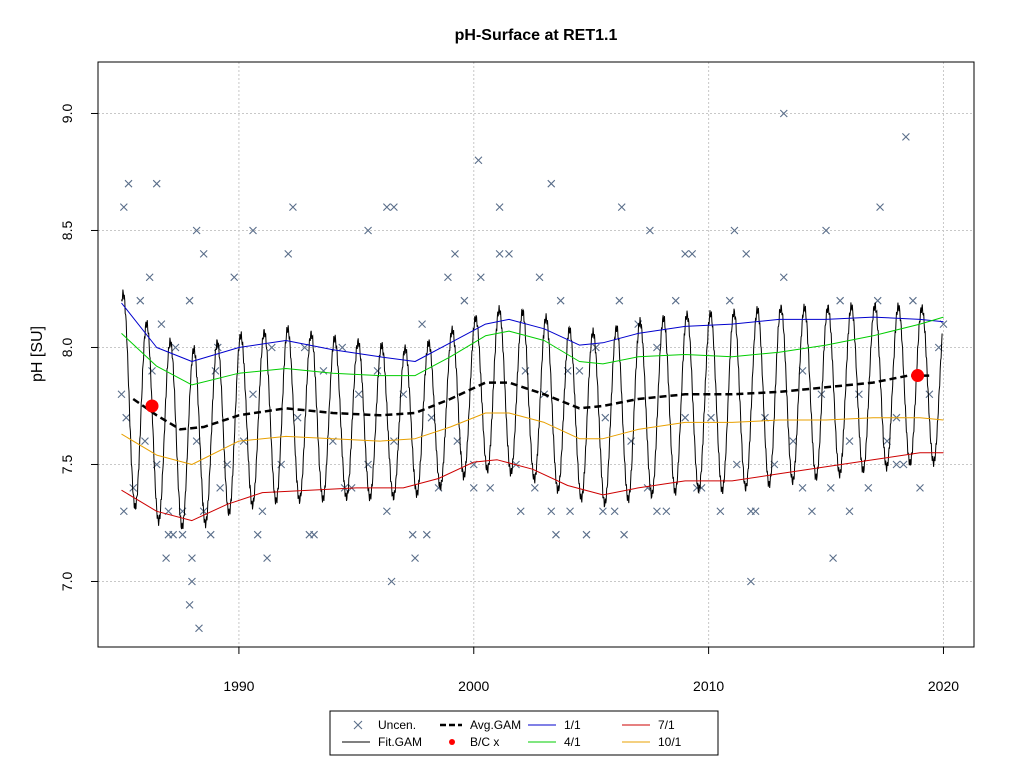  I want to click on legend-label: Uncen., so click(397, 725).